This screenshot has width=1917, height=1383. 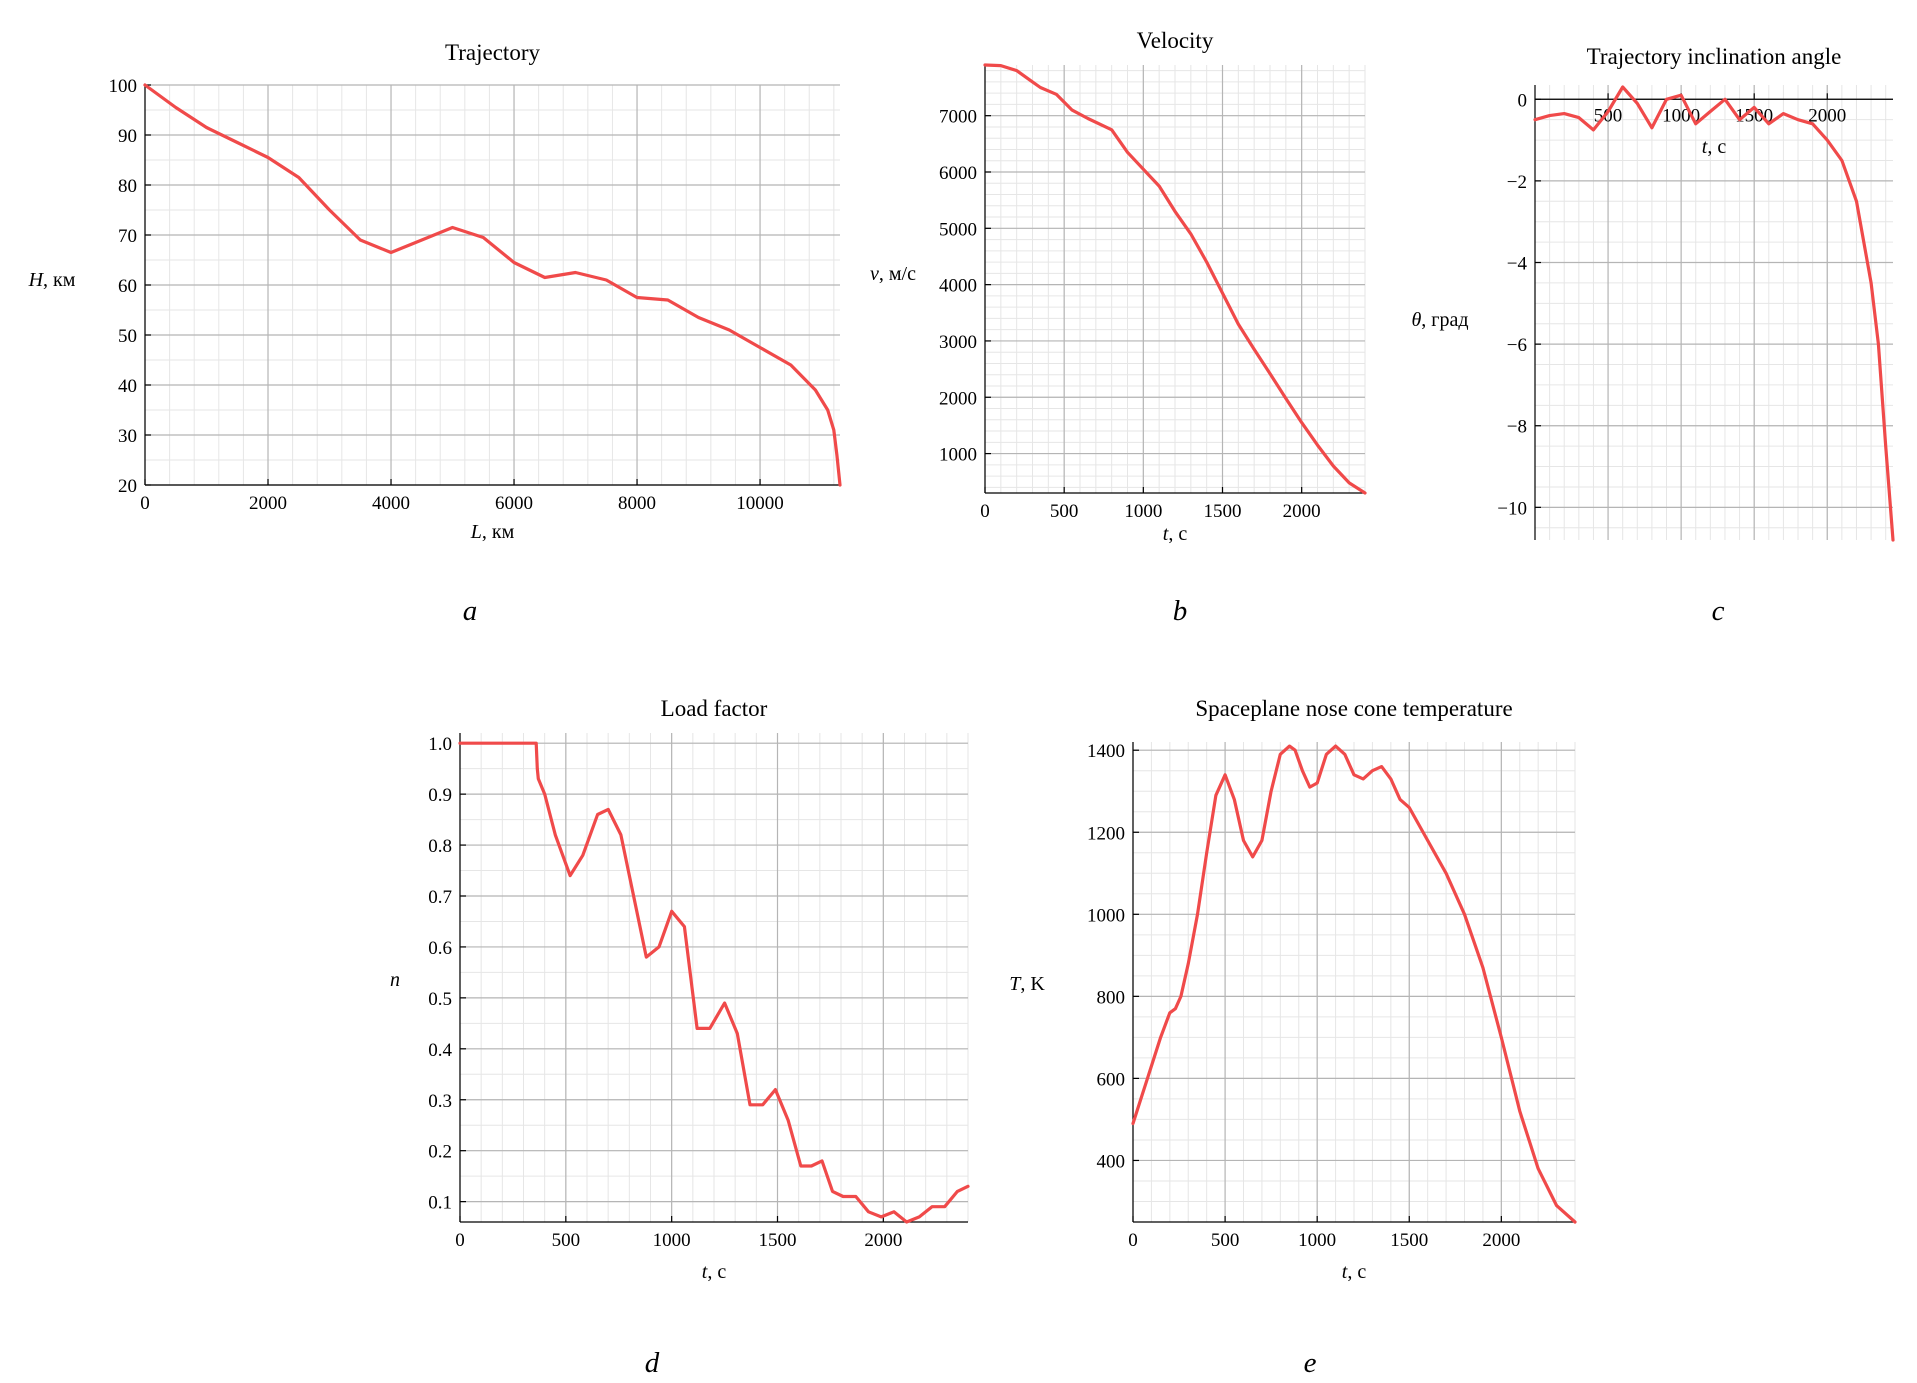 I want to click on y-tick-label: 1400, so click(x=1106, y=751).